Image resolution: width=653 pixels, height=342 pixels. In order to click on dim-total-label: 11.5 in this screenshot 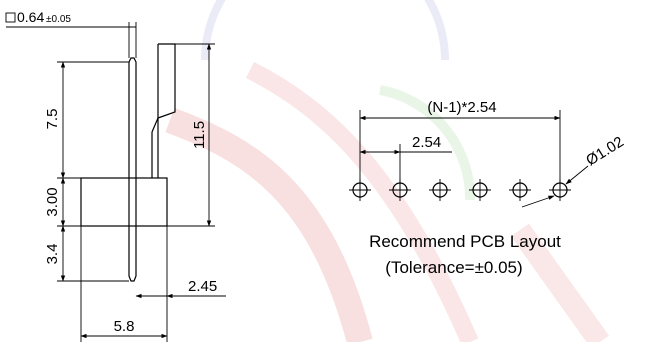, I will do `click(199, 135)`.